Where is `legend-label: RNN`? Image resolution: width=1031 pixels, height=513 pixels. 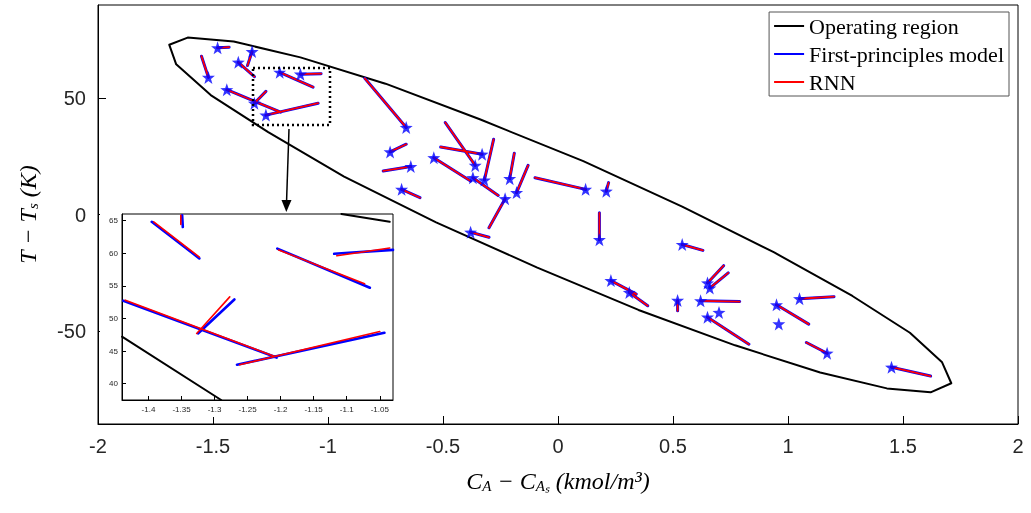
legend-label: RNN is located at coordinates (832, 82).